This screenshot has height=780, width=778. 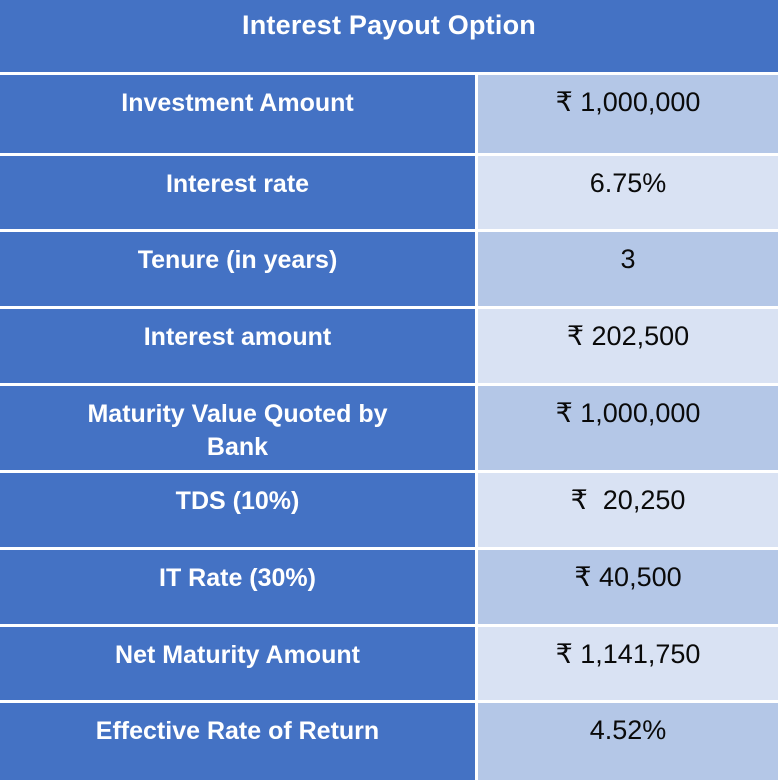 I want to click on table-row: Effective Rate of Return 4.52%, so click(x=389, y=741).